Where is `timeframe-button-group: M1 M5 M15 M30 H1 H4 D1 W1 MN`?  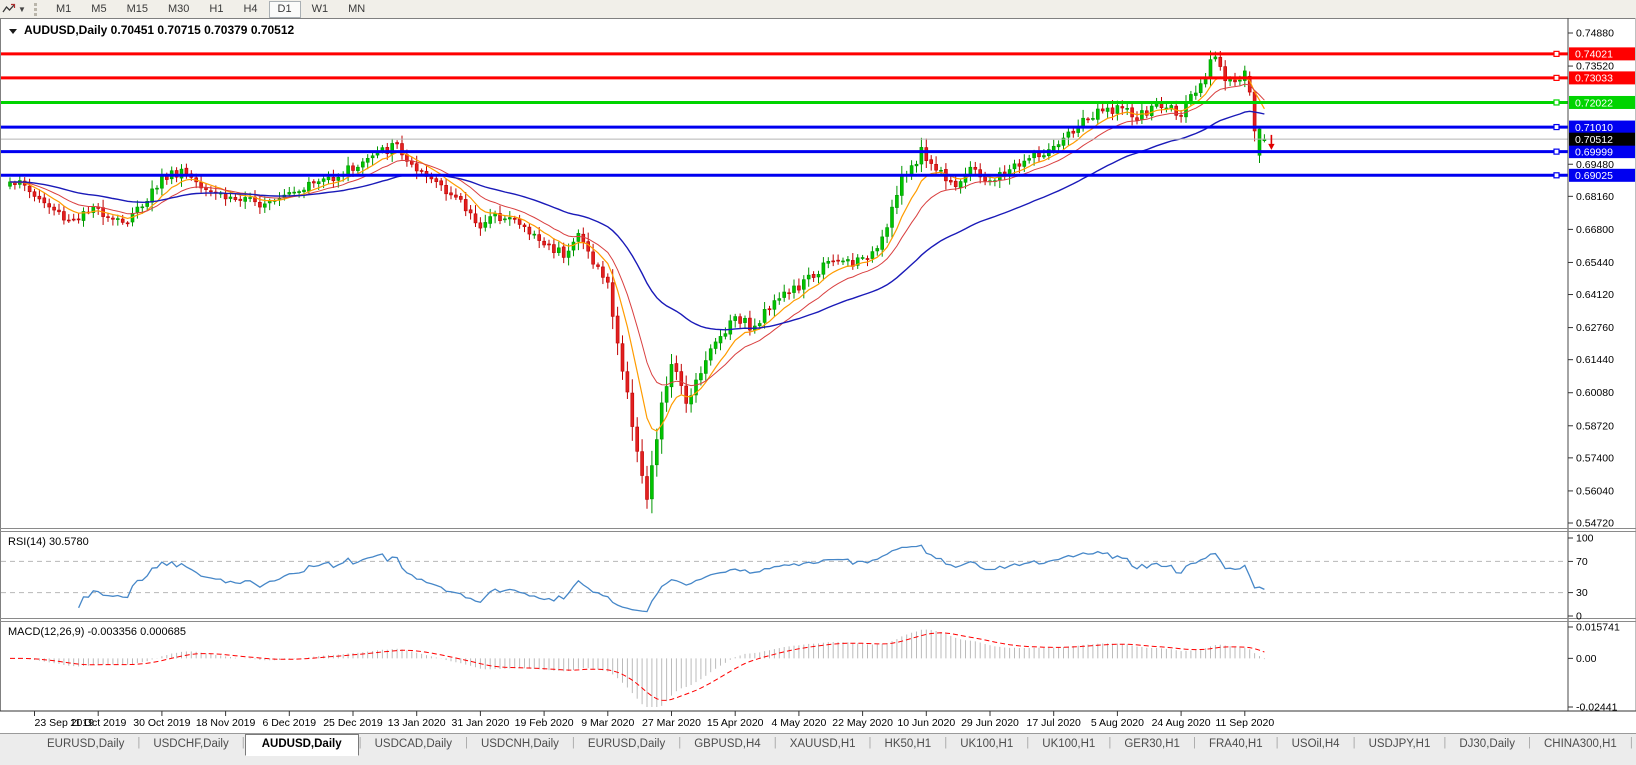 timeframe-button-group: M1 M5 M15 M30 H1 H4 D1 W1 MN is located at coordinates (210, 9).